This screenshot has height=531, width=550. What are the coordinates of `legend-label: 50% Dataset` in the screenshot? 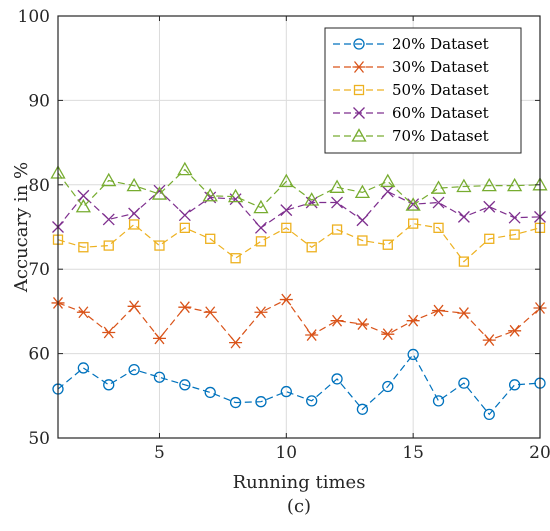 It's located at (440, 90).